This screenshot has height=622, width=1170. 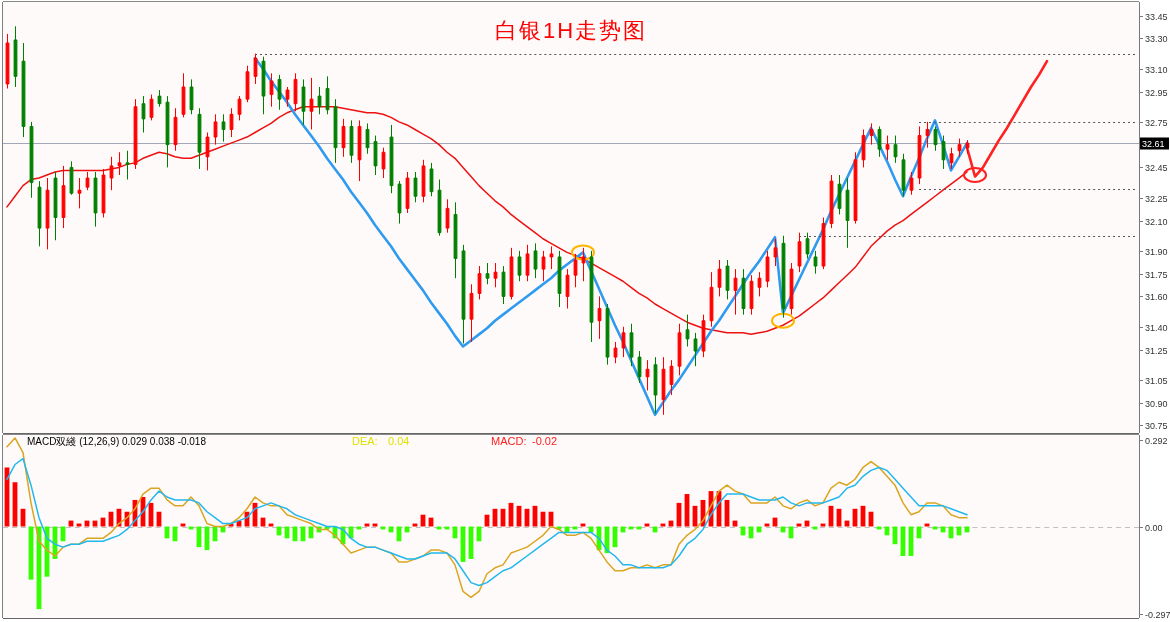 I want to click on y-tick-label: 30.90, so click(x=1156, y=403).